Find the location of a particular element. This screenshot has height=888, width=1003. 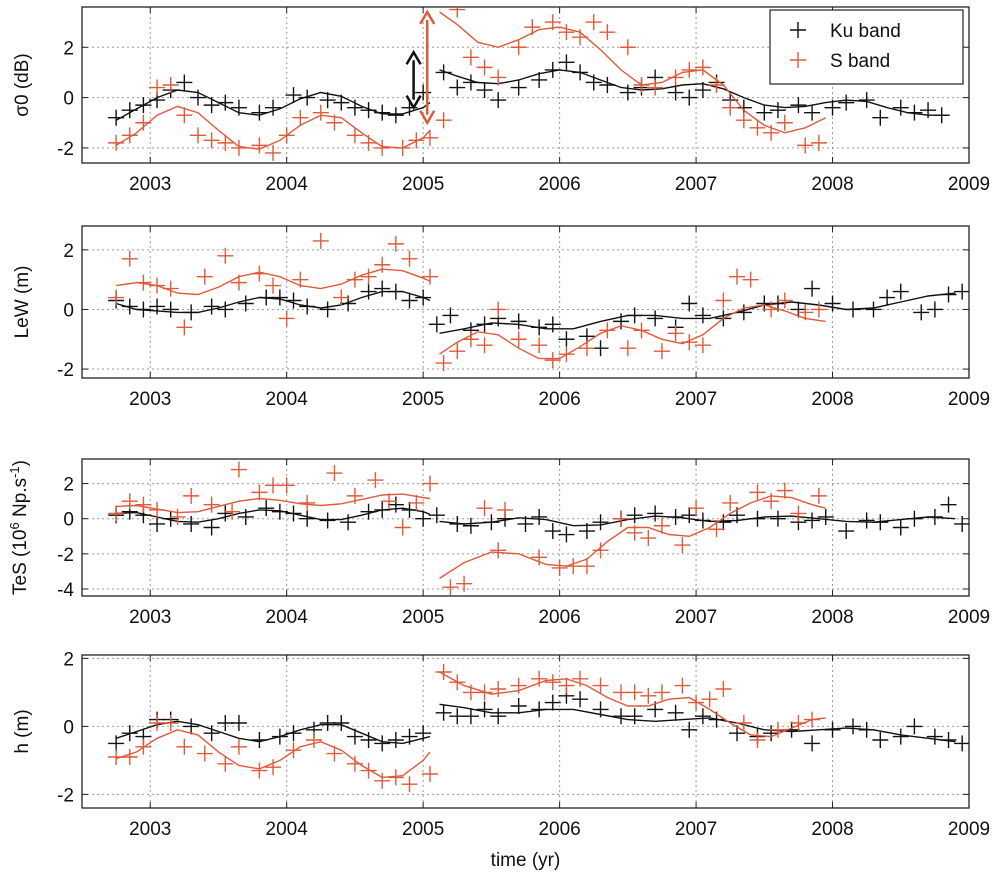

fit-curve-ku-band is located at coordinates (535, 724).